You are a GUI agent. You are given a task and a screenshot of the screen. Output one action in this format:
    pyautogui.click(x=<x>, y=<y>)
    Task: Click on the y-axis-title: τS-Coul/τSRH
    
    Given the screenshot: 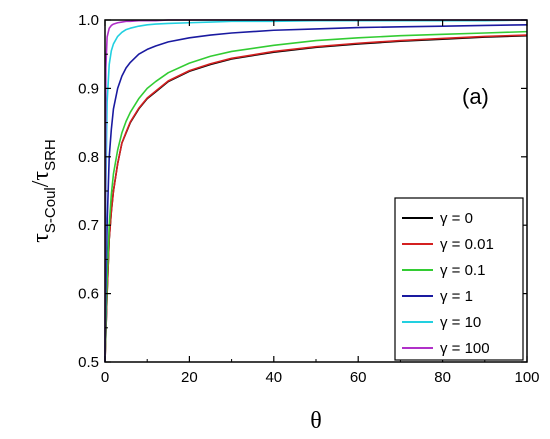 What is the action you would take?
    pyautogui.click(x=43, y=191)
    